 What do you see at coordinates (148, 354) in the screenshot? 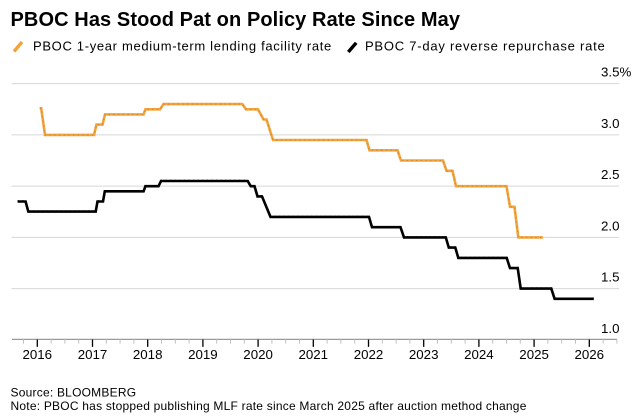
I see `svg-text: 2018` at bounding box center [148, 354].